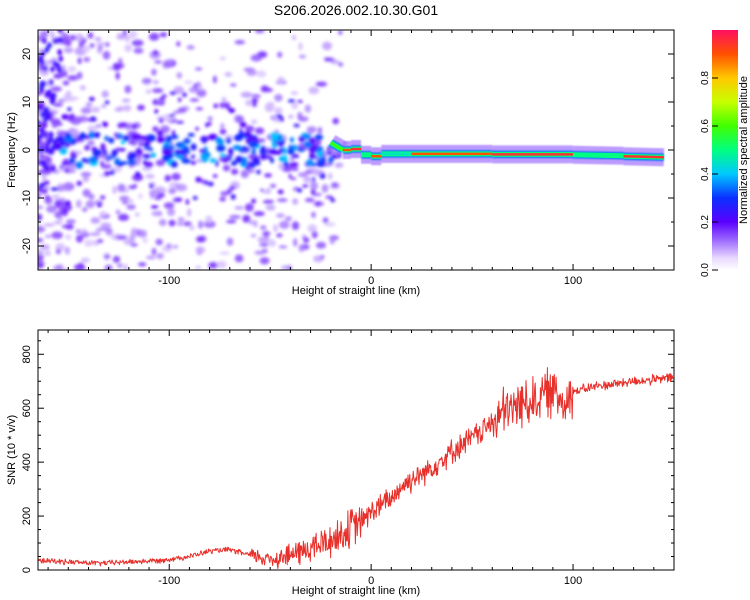  I want to click on spectrogram-x-label: Height of straight line (km), so click(356, 291).